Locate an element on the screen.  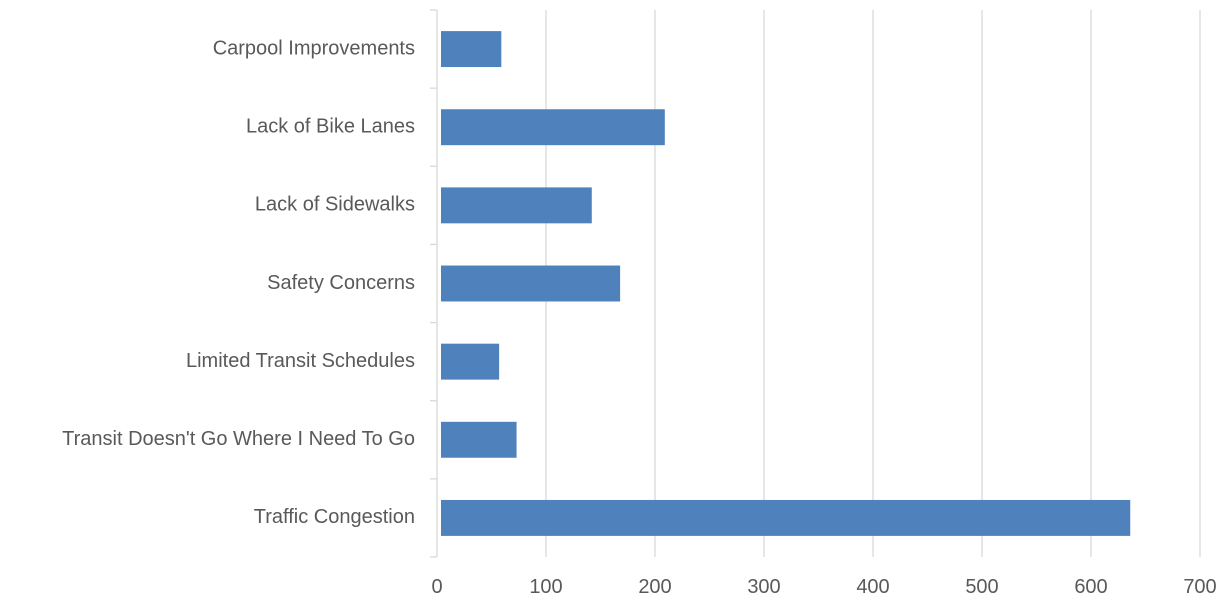
category-label-6: Carpool Improvements is located at coordinates (314, 48).